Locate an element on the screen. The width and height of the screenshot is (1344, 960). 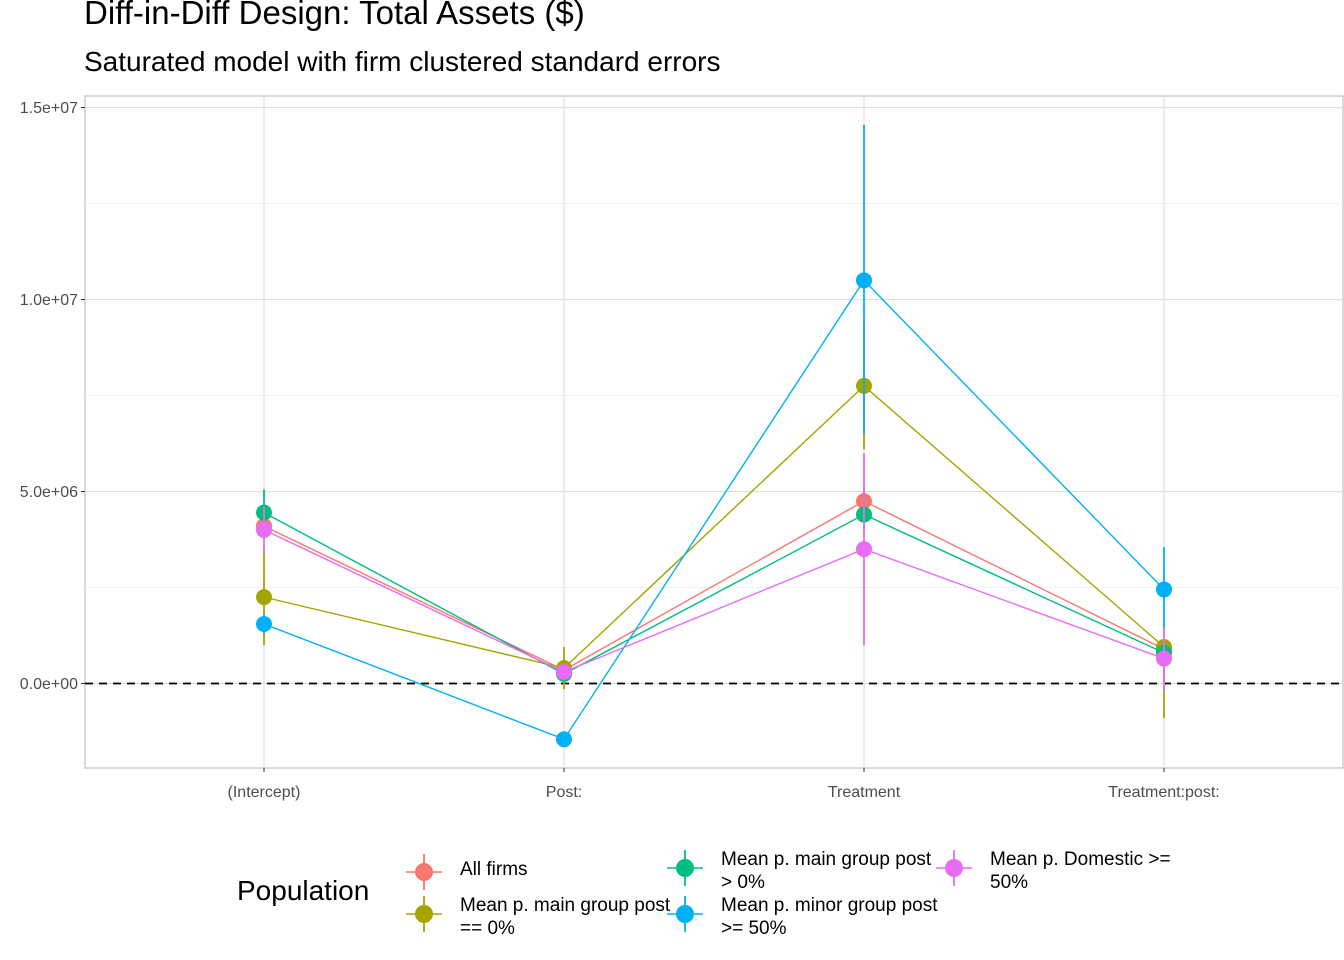
chart-title: Diff-in-Diff Design: Total Assets ($) is located at coordinates (334, 15).